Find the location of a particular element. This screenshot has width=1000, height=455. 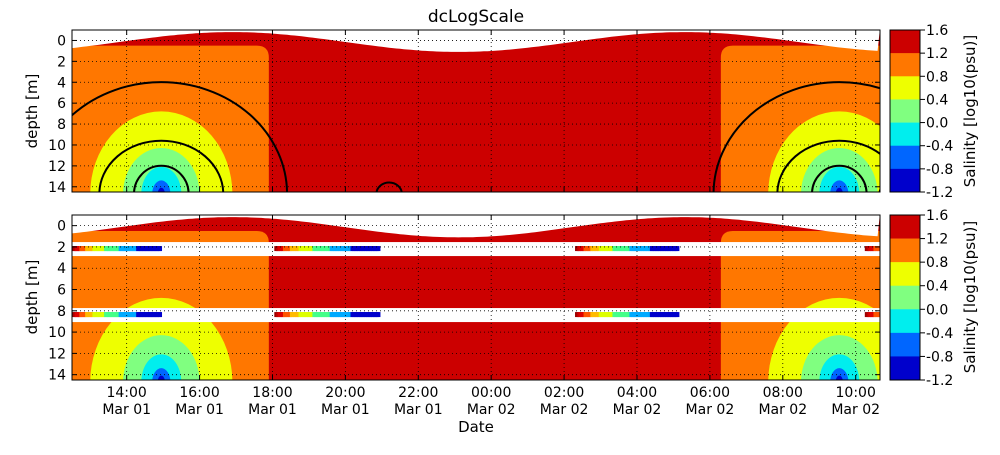

top-colorbar-frame is located at coordinates (905, 111).